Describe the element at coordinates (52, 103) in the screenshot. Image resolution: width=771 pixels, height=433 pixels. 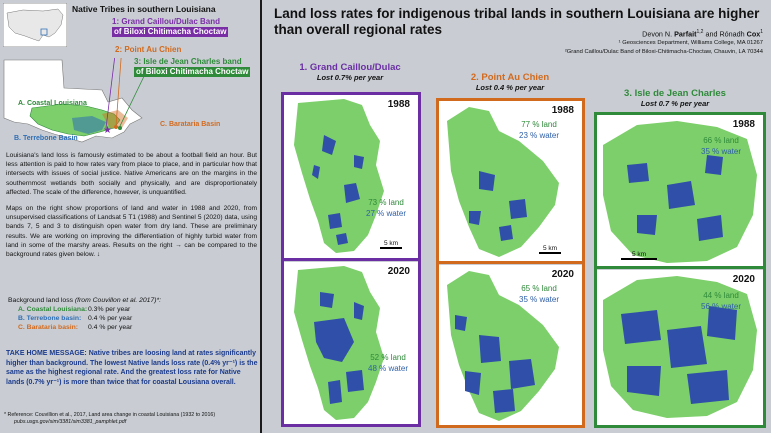
I see `basin-label-coastal: A. Coastal Louisiana` at that location.